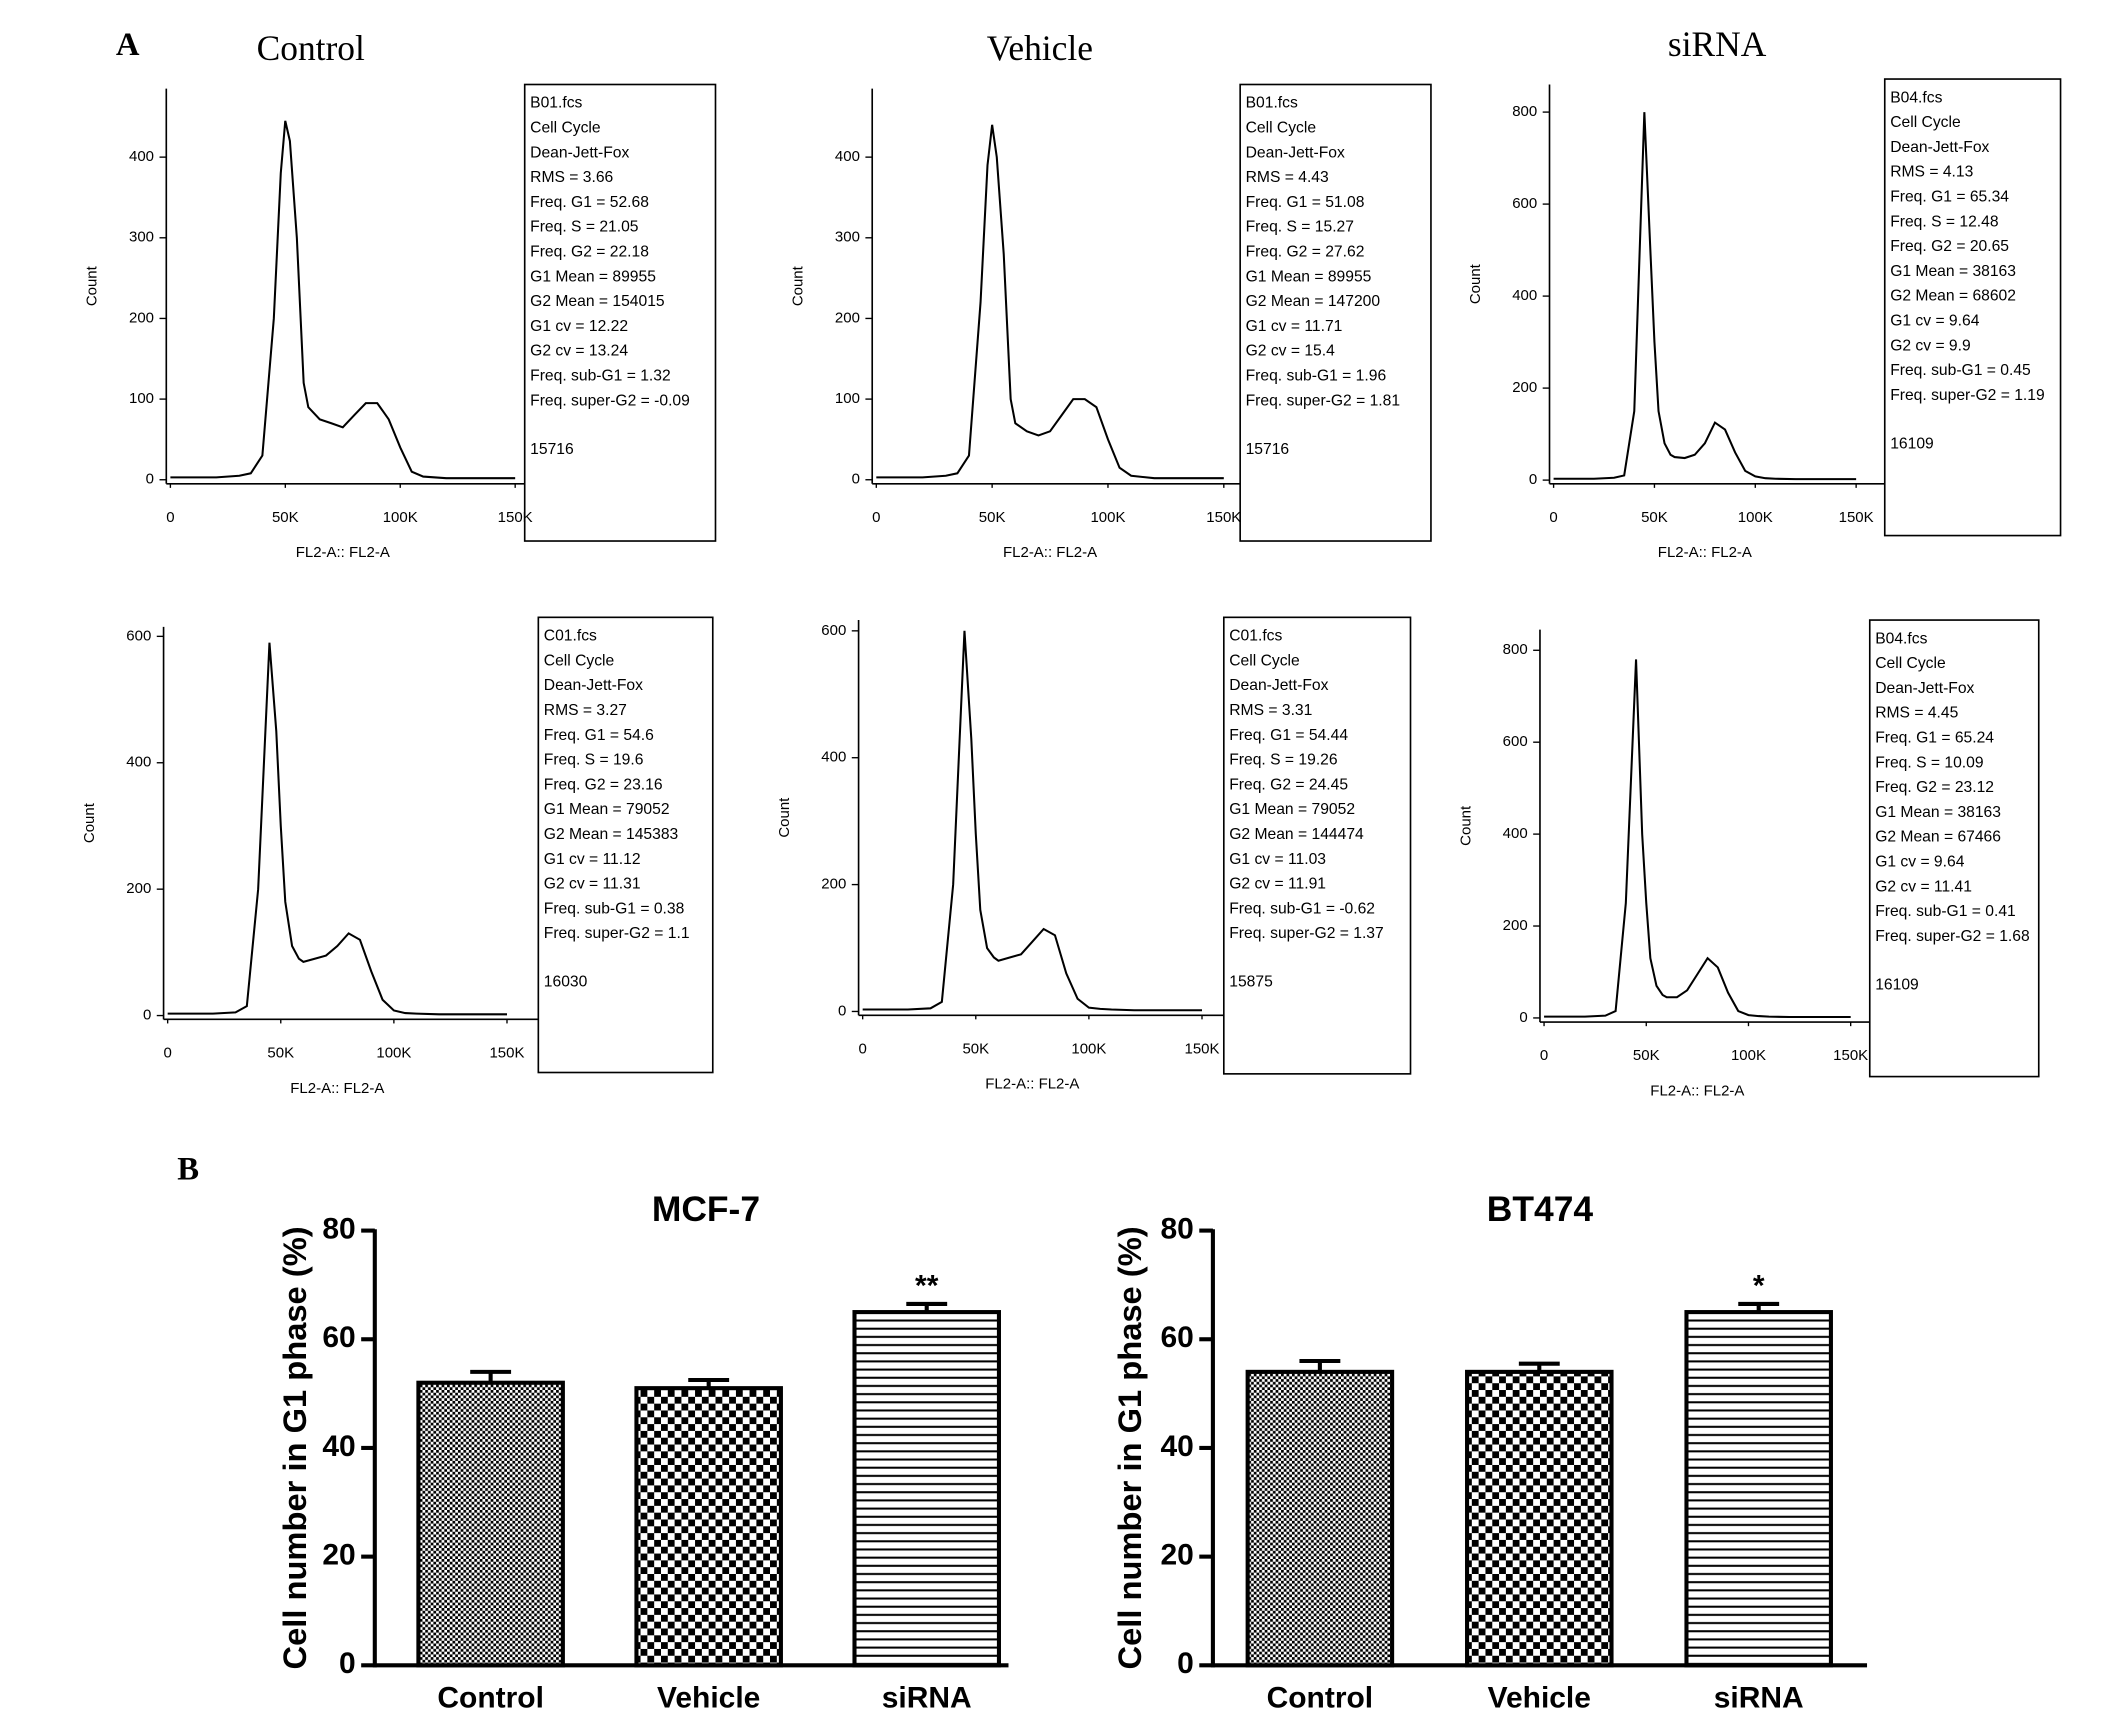 Image resolution: width=2126 pixels, height=1713 pixels. What do you see at coordinates (1305, 202) in the screenshot?
I see `stats-line: Freq. G1 = 51.08` at bounding box center [1305, 202].